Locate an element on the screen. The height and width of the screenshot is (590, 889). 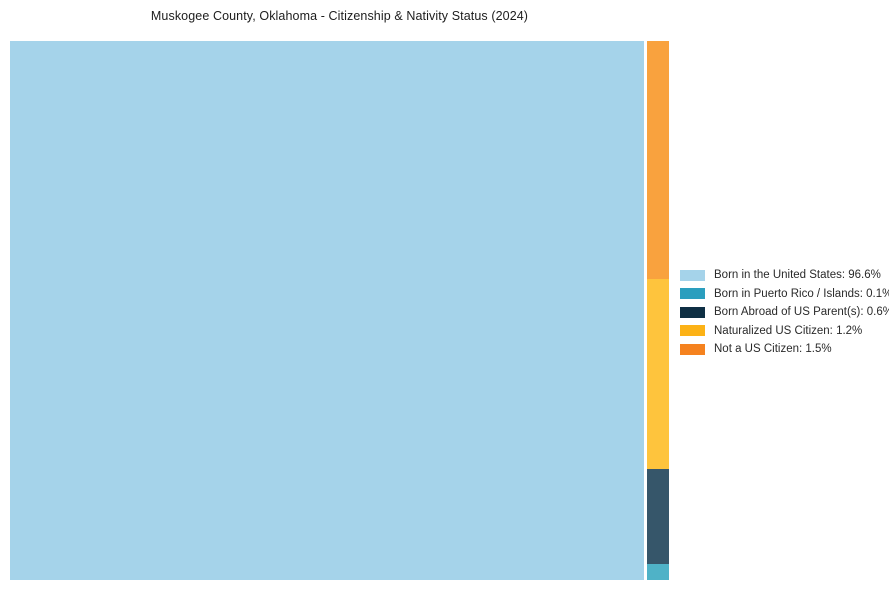
legend-item-born-abroad-of-us-parents: Born Abroad of US Parent(s): 0.6% is located at coordinates (784, 312).